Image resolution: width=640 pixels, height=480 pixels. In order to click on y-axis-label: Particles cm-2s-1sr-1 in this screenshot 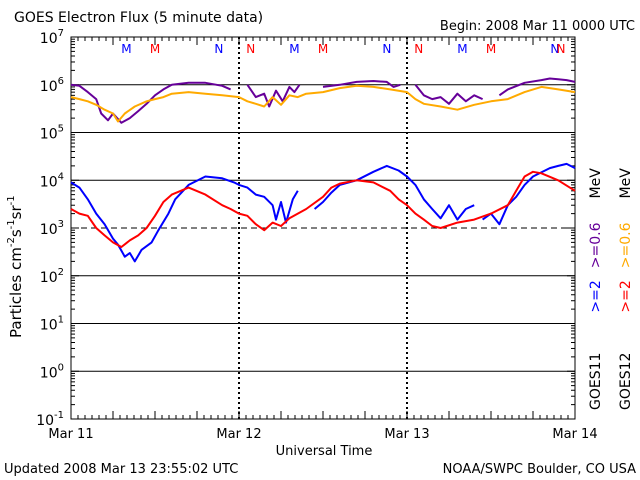, I will do `click(15, 266)`.